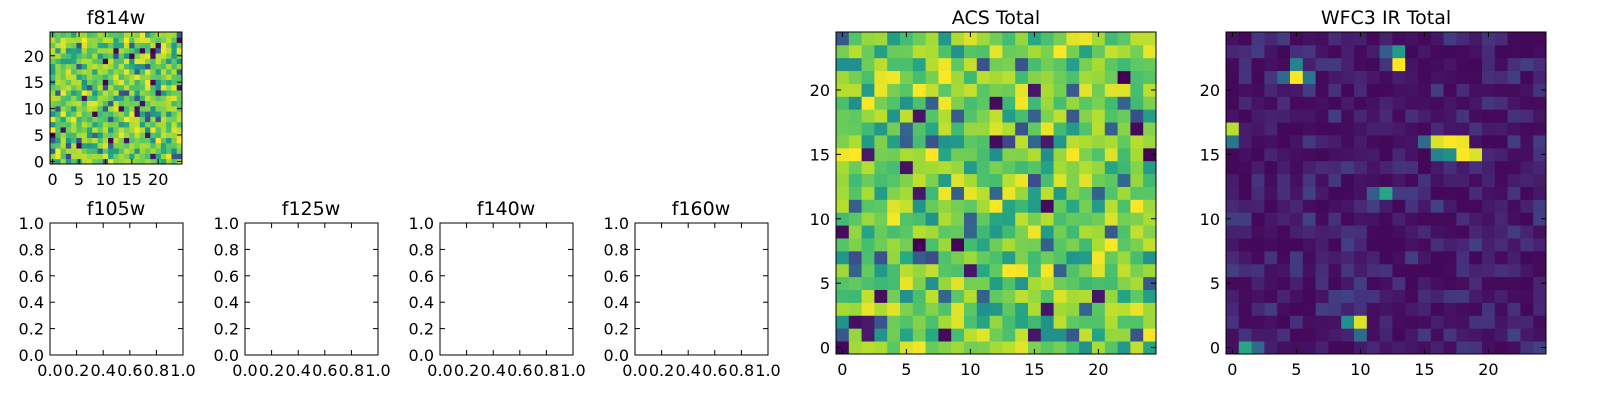 Image resolution: width=1600 pixels, height=400 pixels. I want to click on x-tick-label: 5, so click(906, 369).